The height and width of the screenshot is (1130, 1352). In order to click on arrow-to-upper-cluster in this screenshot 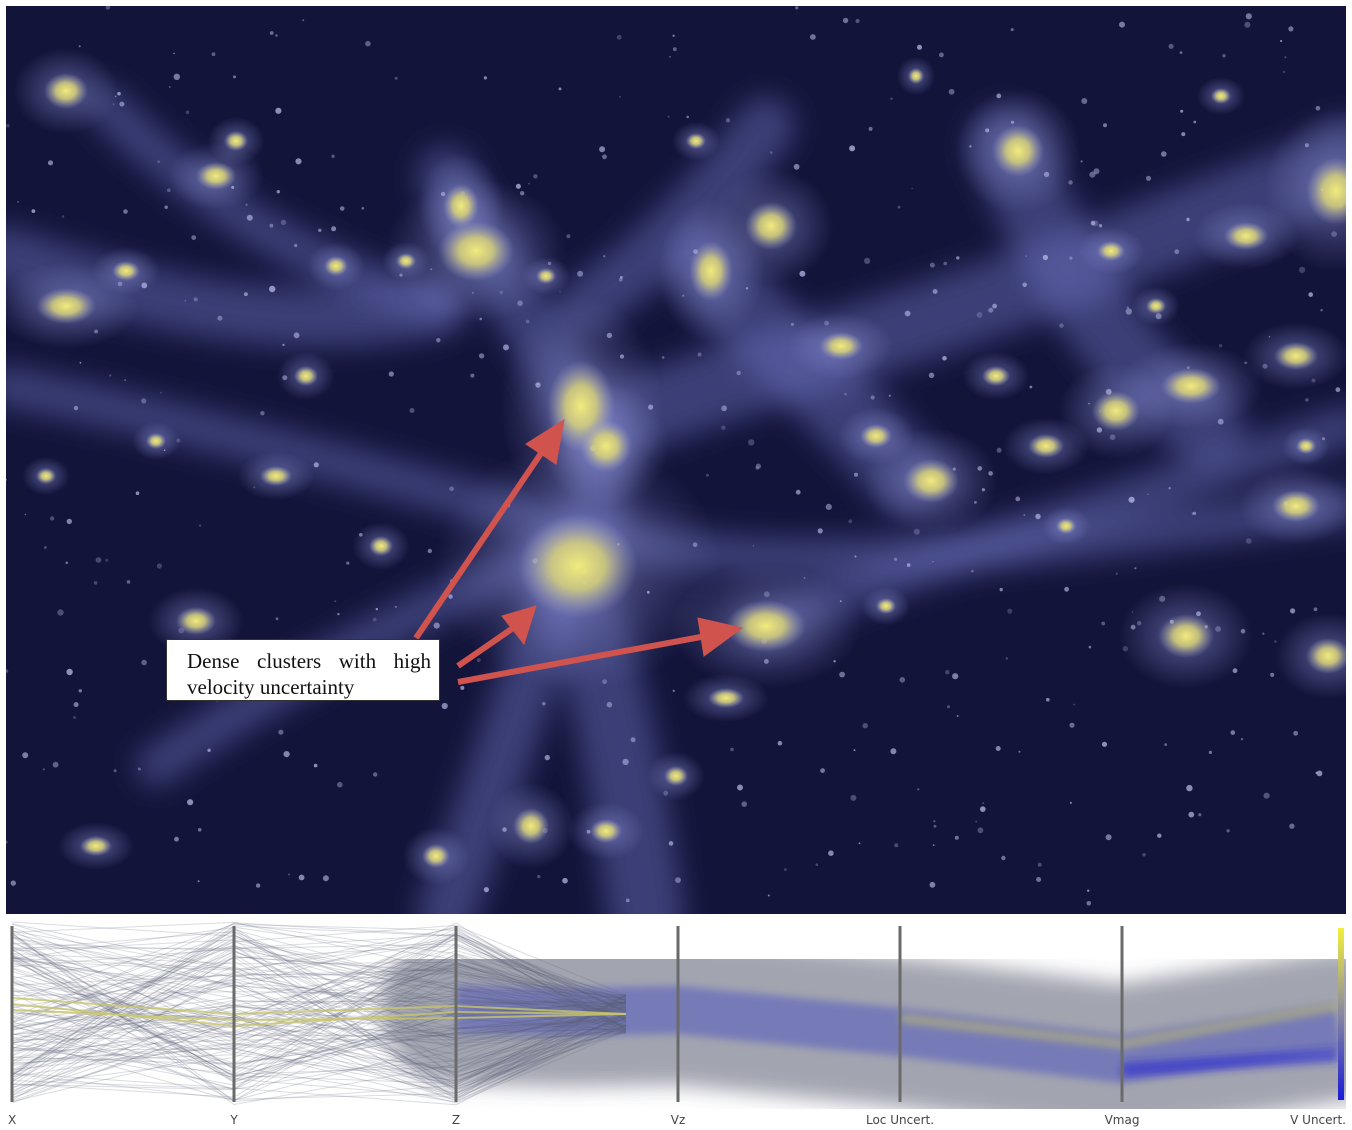, I will do `click(481, 542)`.